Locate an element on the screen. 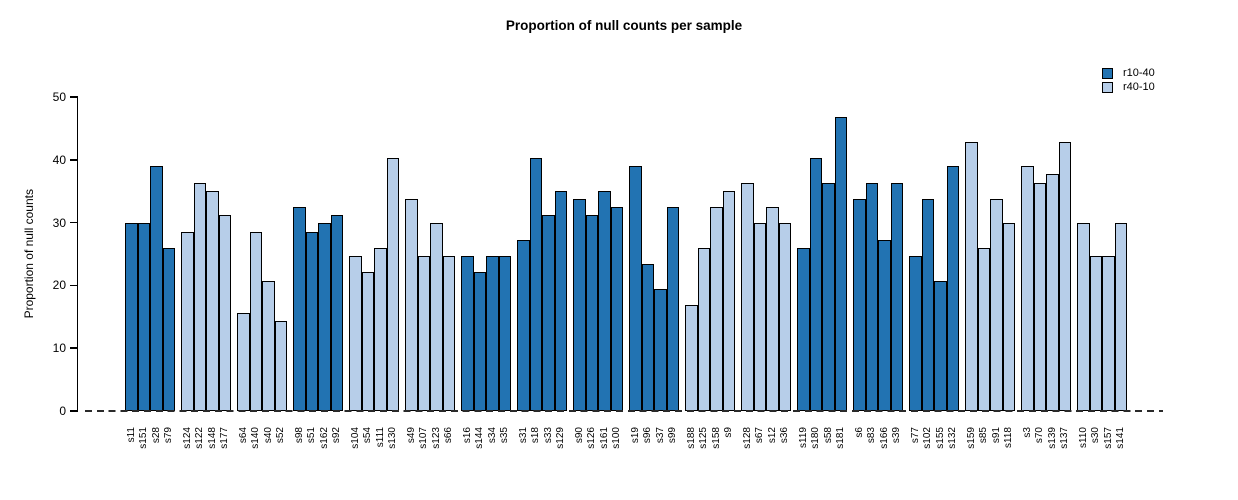 This screenshot has height=500, width=1238. bar-s161 is located at coordinates (604, 300).